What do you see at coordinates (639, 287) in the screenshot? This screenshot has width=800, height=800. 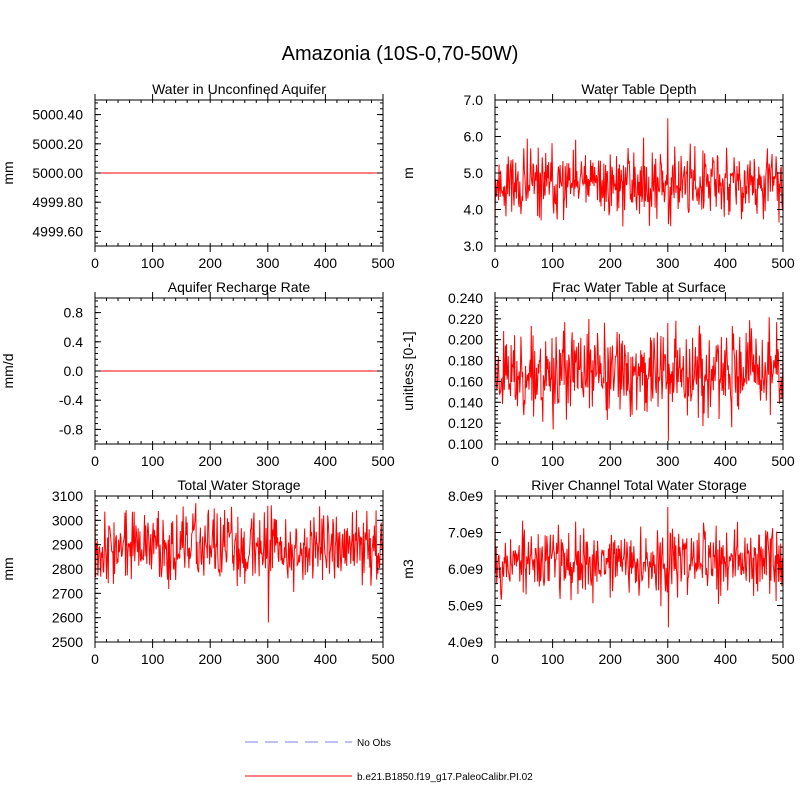 I see `panel-title: Frac Water Table at Surface` at bounding box center [639, 287].